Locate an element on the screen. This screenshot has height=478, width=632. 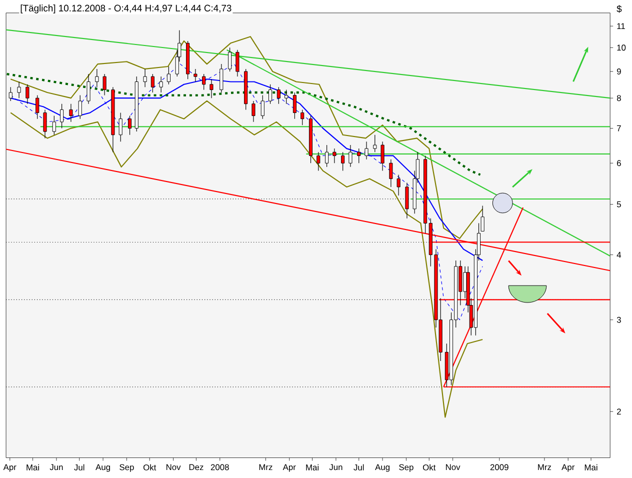
y-tick-label: 7 is located at coordinates (619, 129).